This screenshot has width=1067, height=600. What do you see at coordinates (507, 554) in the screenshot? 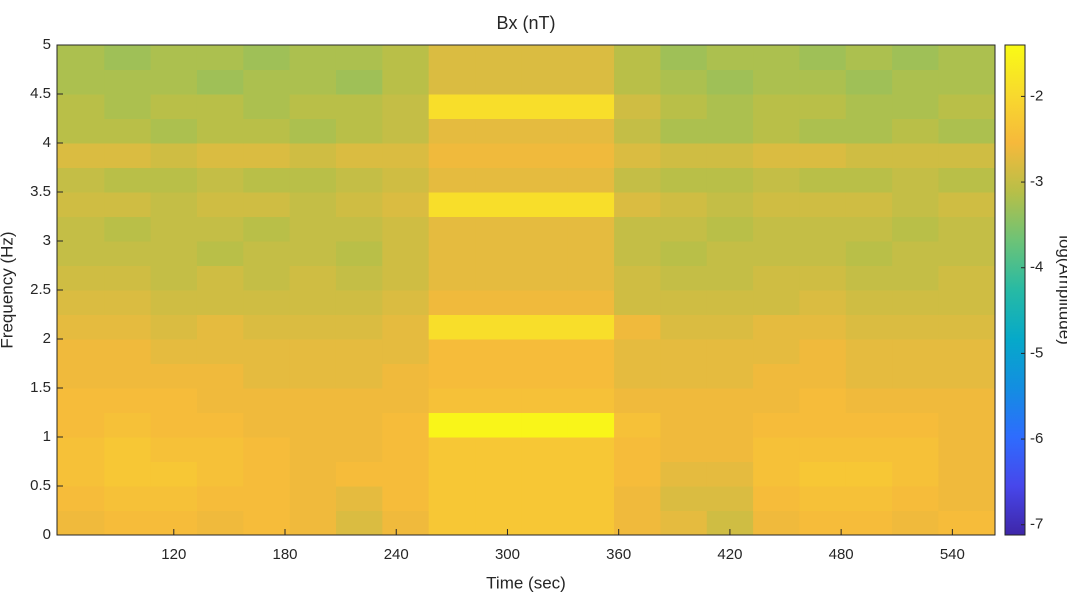
I see `x-tick-label: 300` at bounding box center [507, 554].